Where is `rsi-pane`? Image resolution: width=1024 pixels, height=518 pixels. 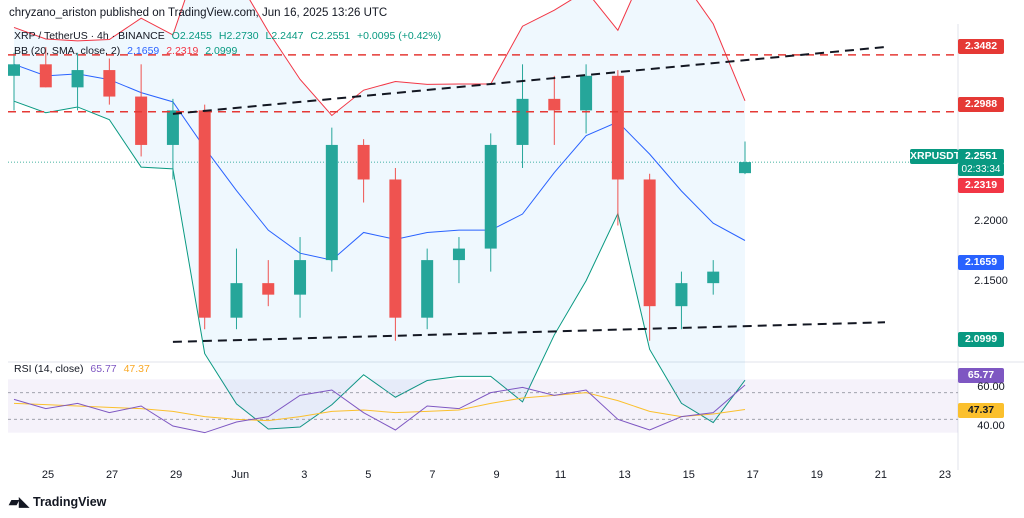 rsi-pane is located at coordinates (483, 406).